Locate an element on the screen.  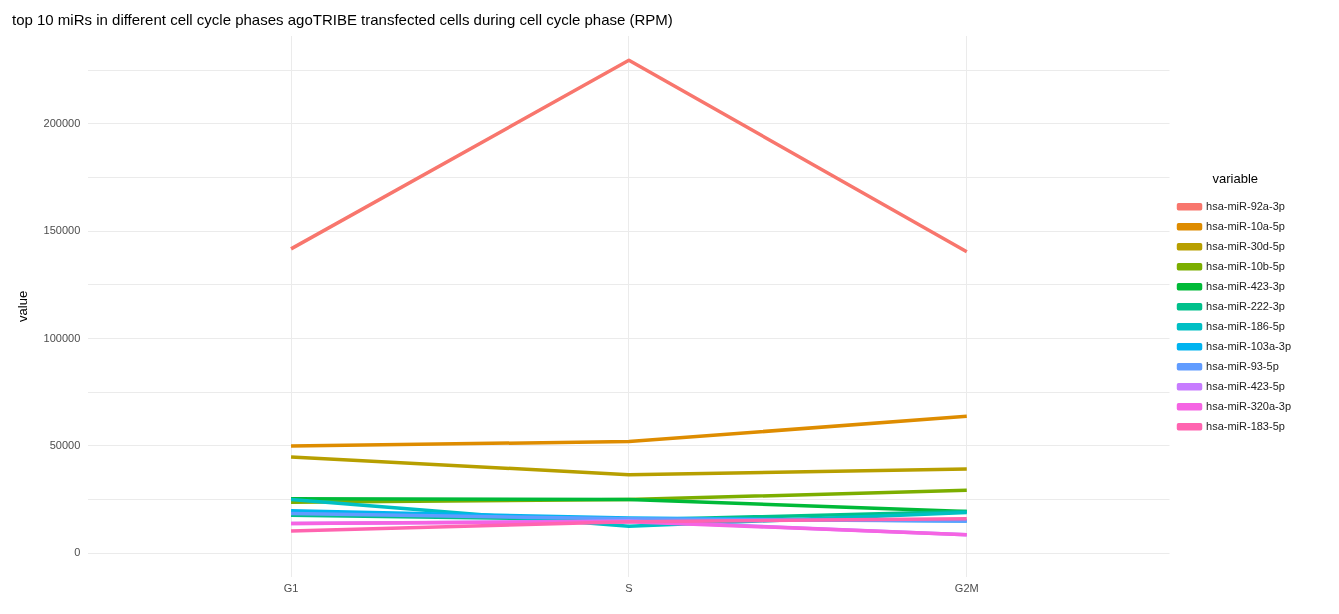
legend-title: variable is located at coordinates (1235, 178).